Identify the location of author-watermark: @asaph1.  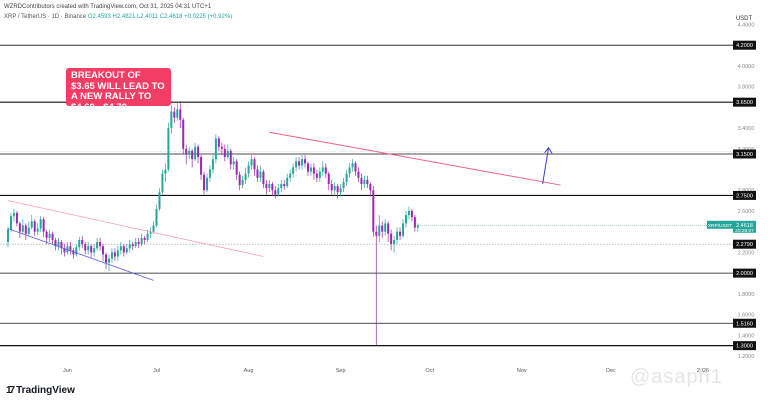
(676, 377).